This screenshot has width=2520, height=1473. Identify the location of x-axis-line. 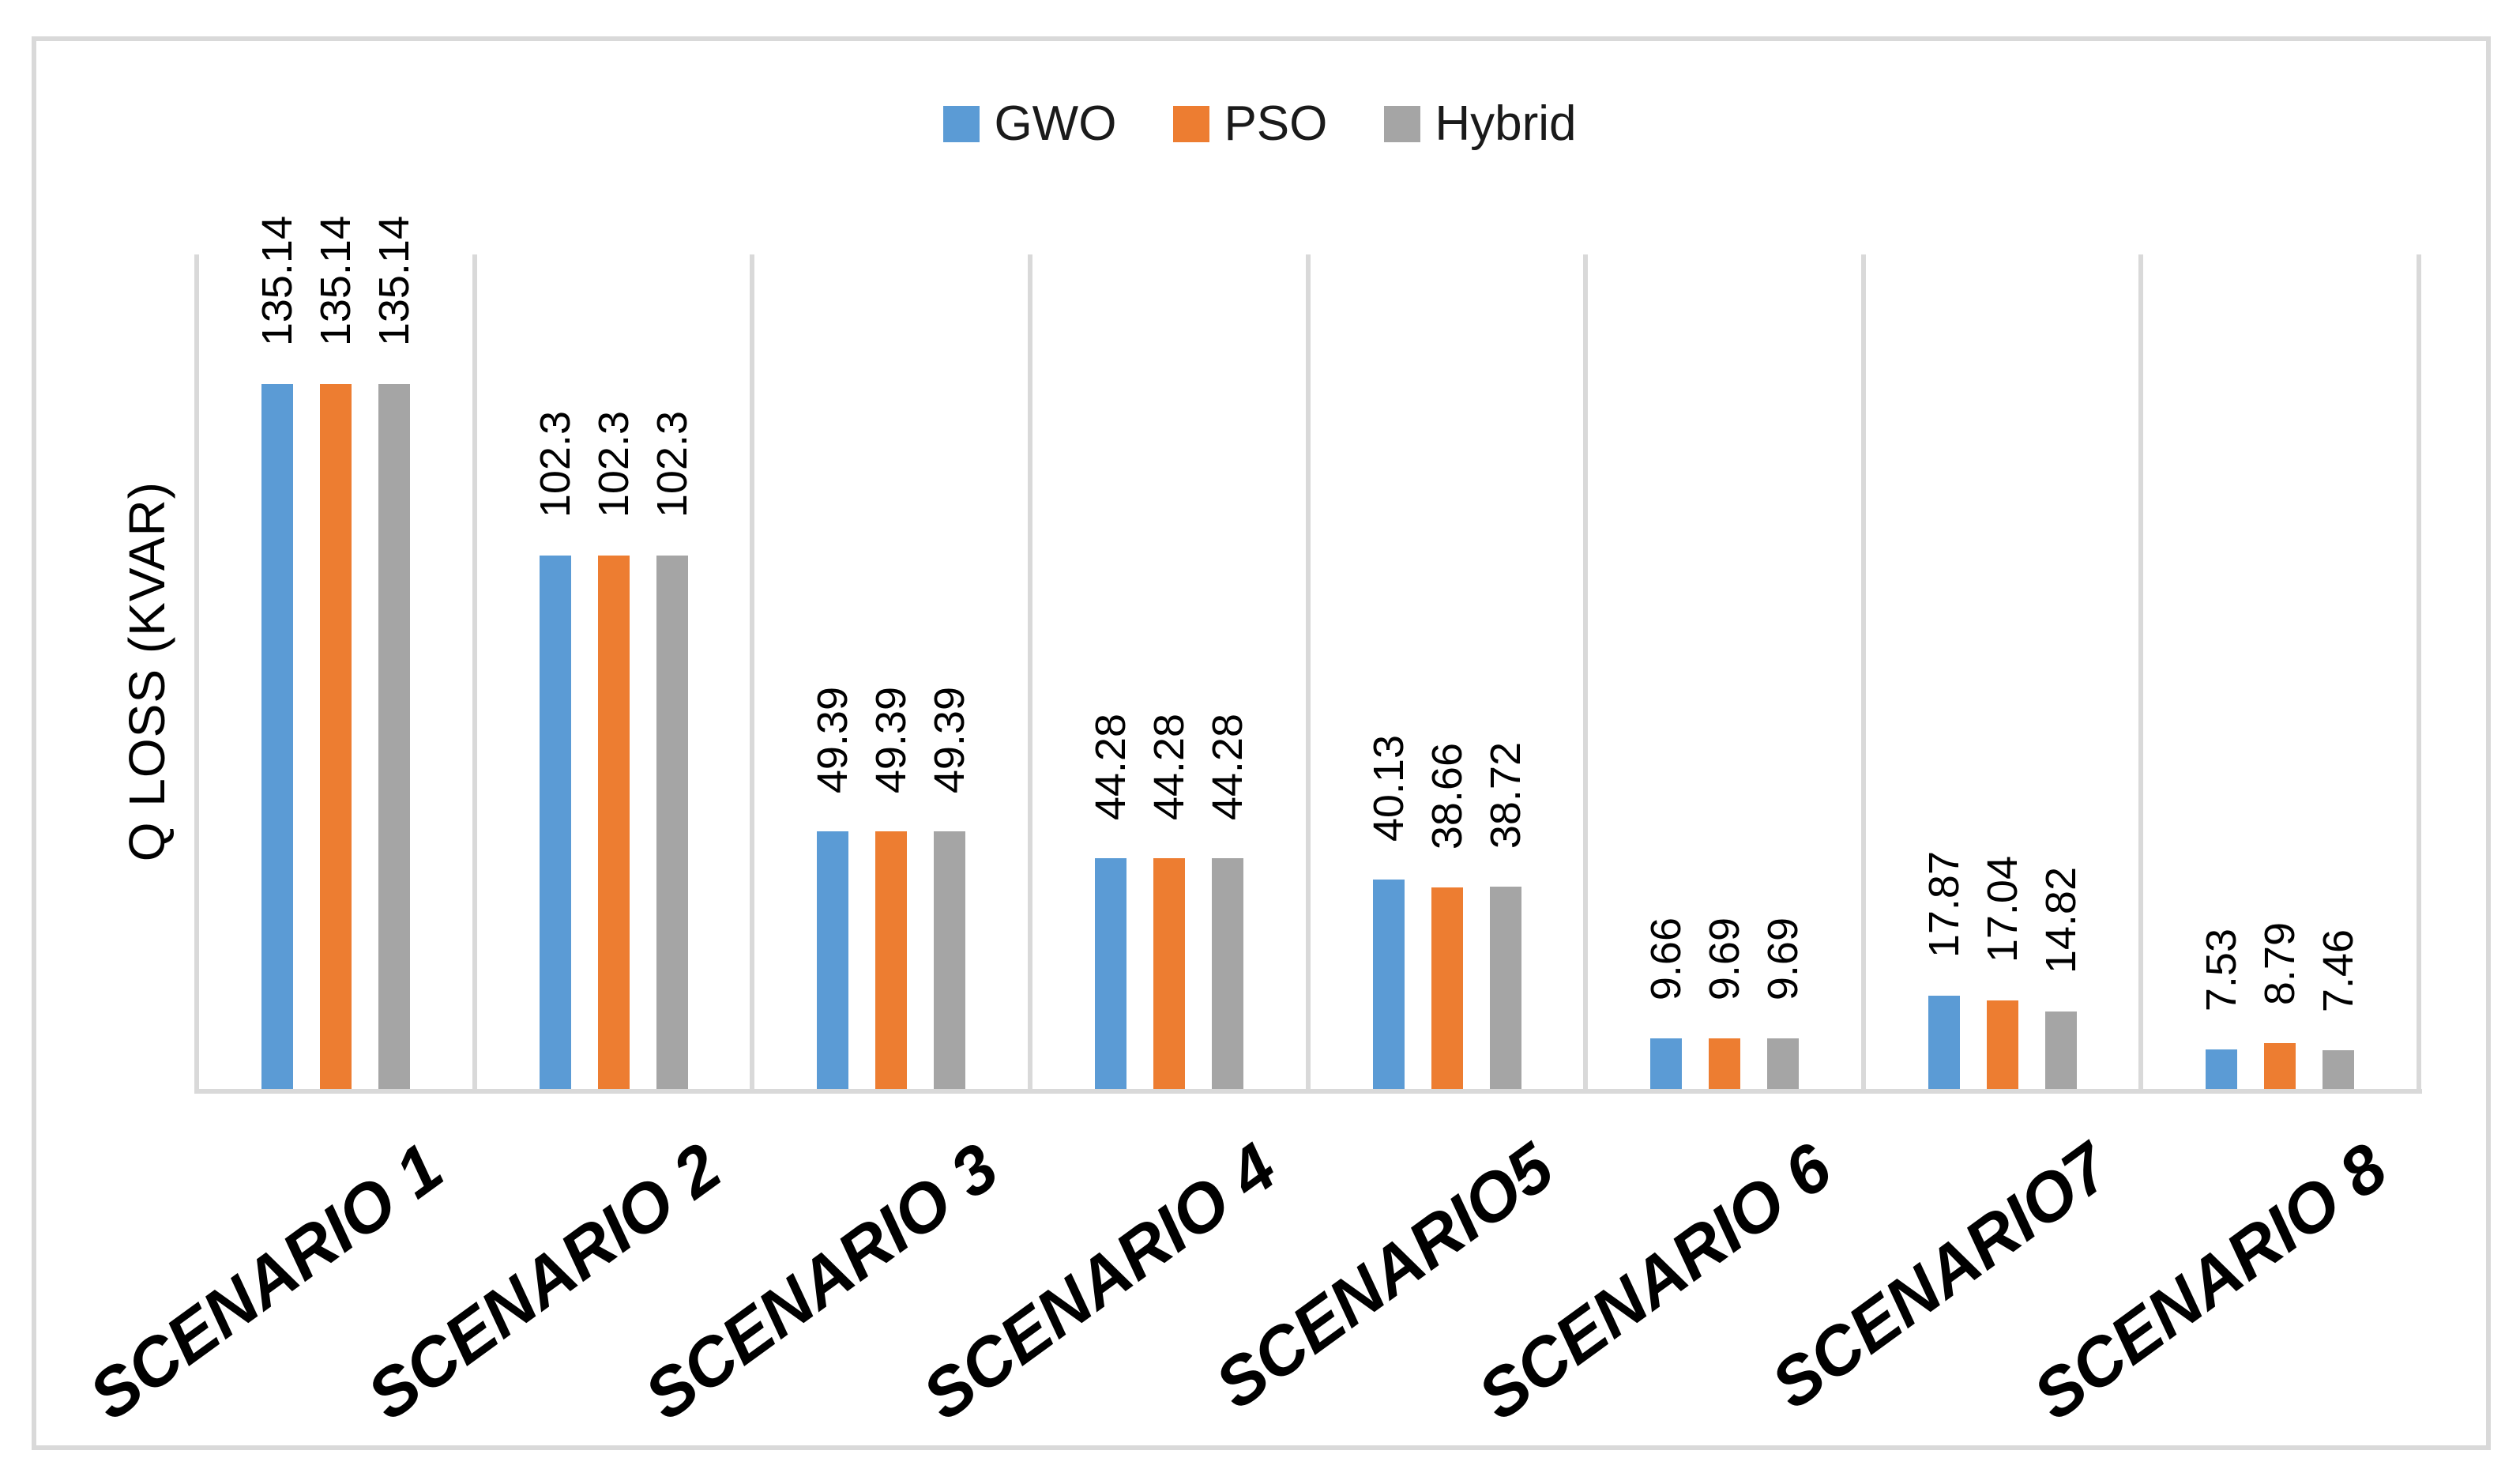
(1308, 1091).